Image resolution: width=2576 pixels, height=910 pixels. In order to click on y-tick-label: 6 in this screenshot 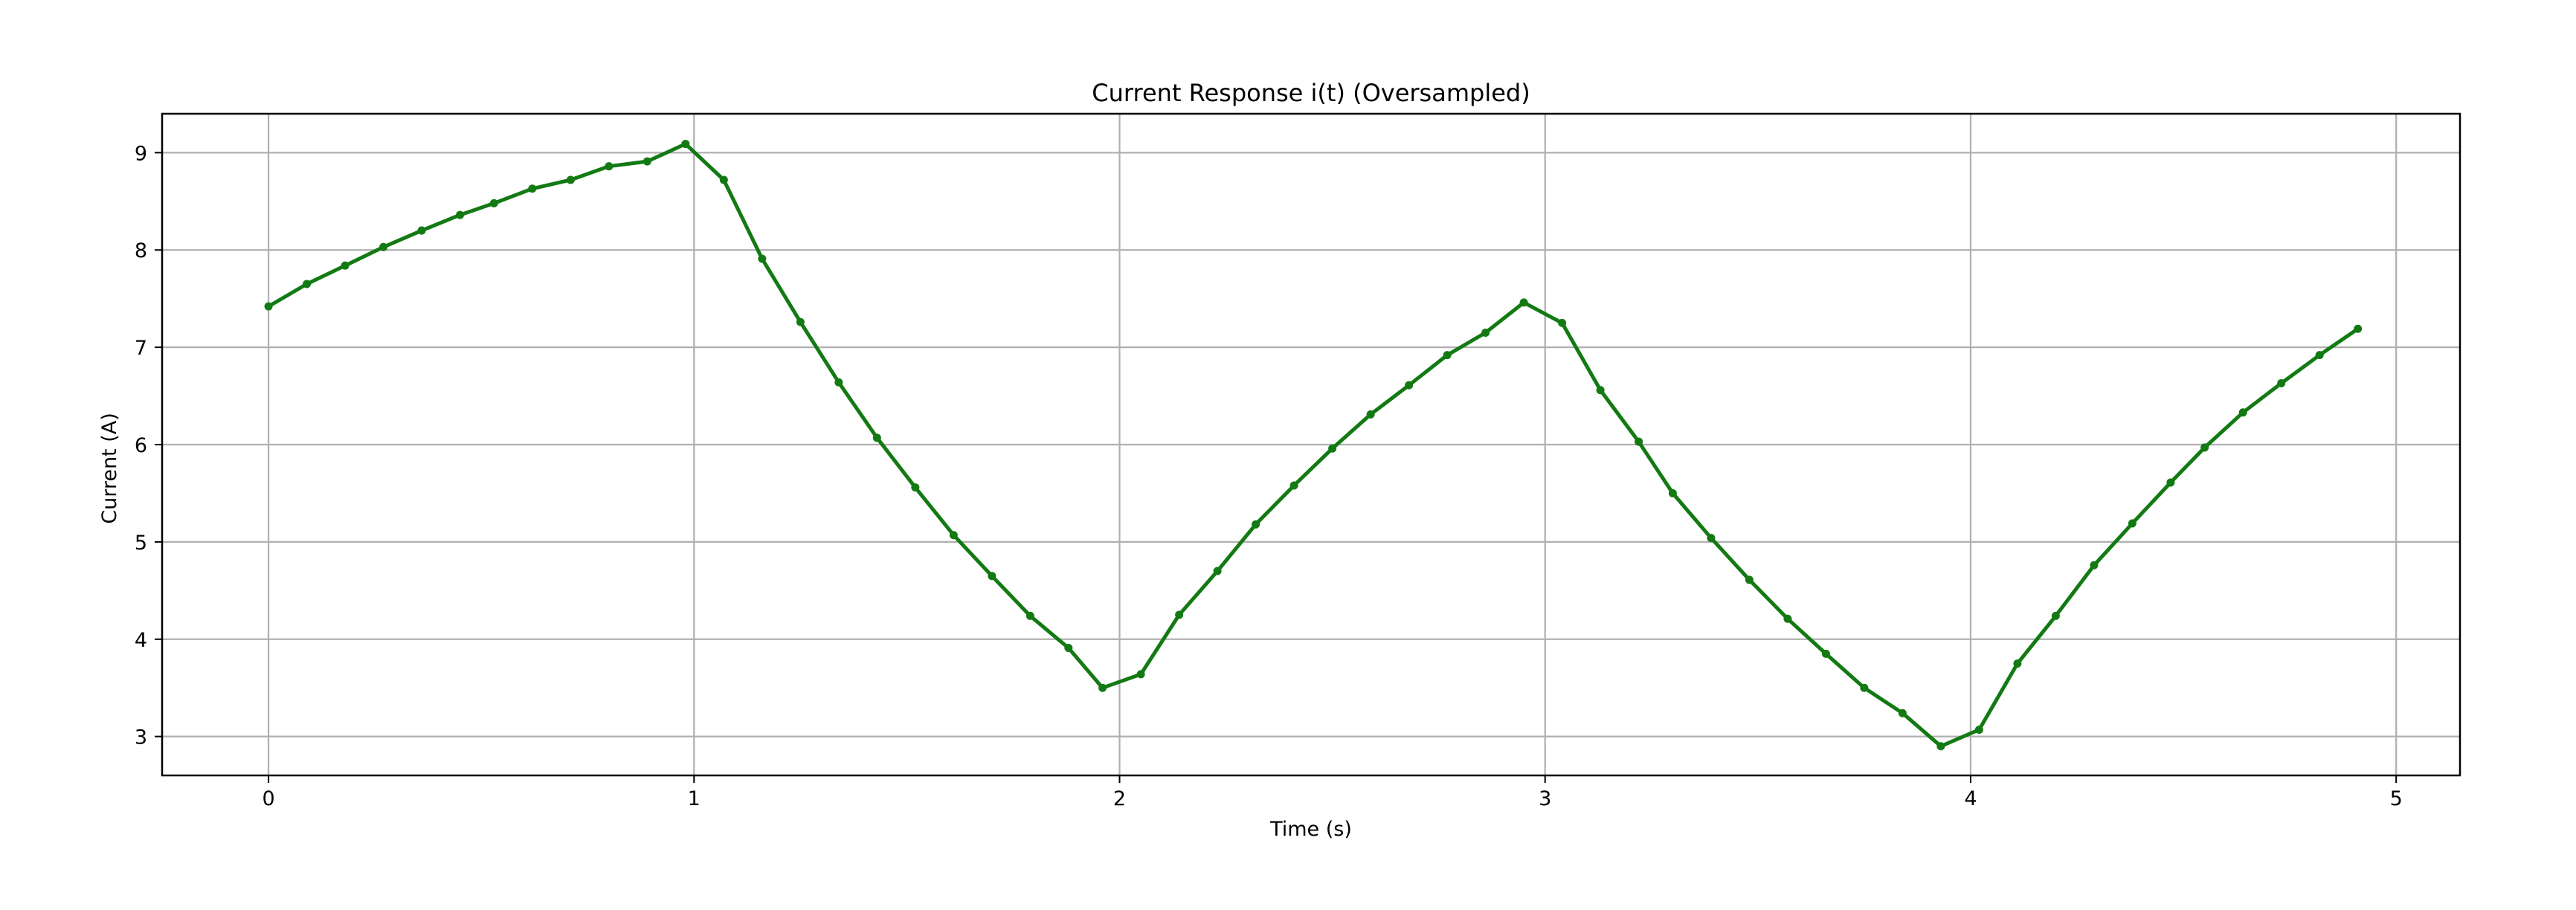, I will do `click(141, 446)`.